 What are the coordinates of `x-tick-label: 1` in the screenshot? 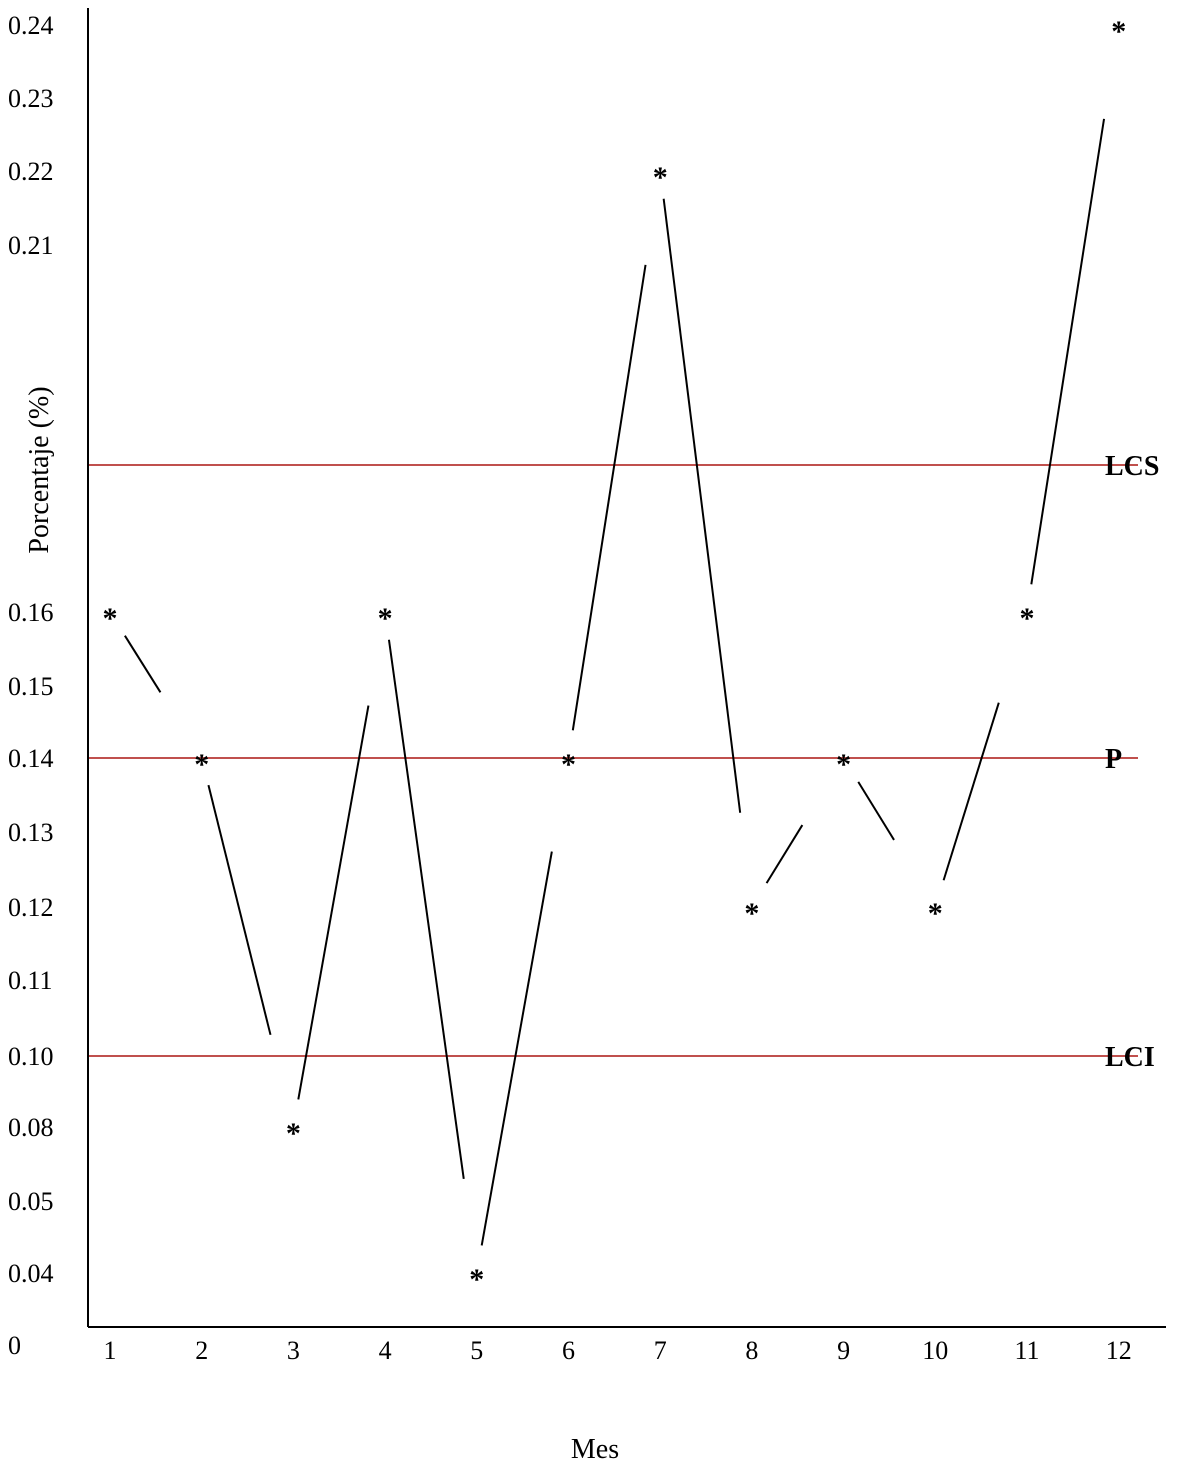 It's located at (110, 1350).